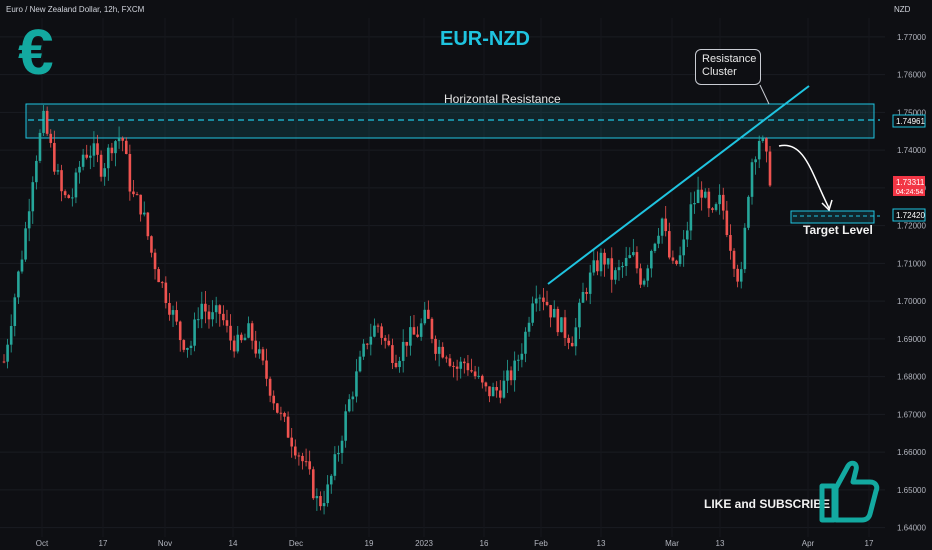 This screenshot has width=932, height=550. I want to click on bar-countdown-label: 04:24:54, so click(909, 192).